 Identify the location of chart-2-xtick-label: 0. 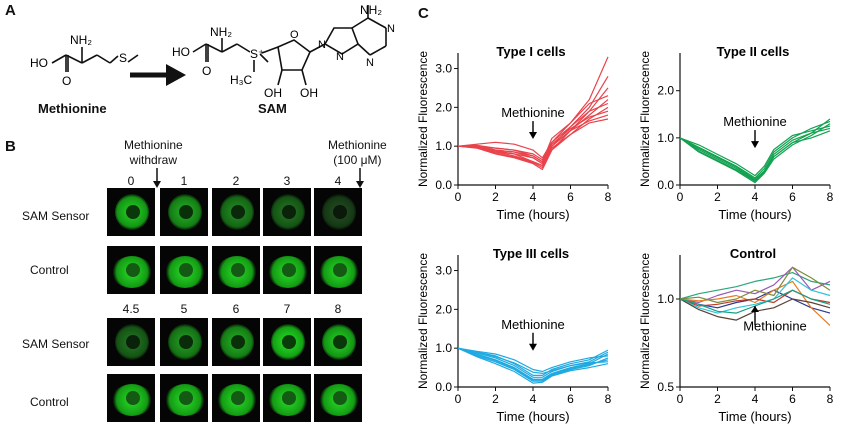
(458, 399).